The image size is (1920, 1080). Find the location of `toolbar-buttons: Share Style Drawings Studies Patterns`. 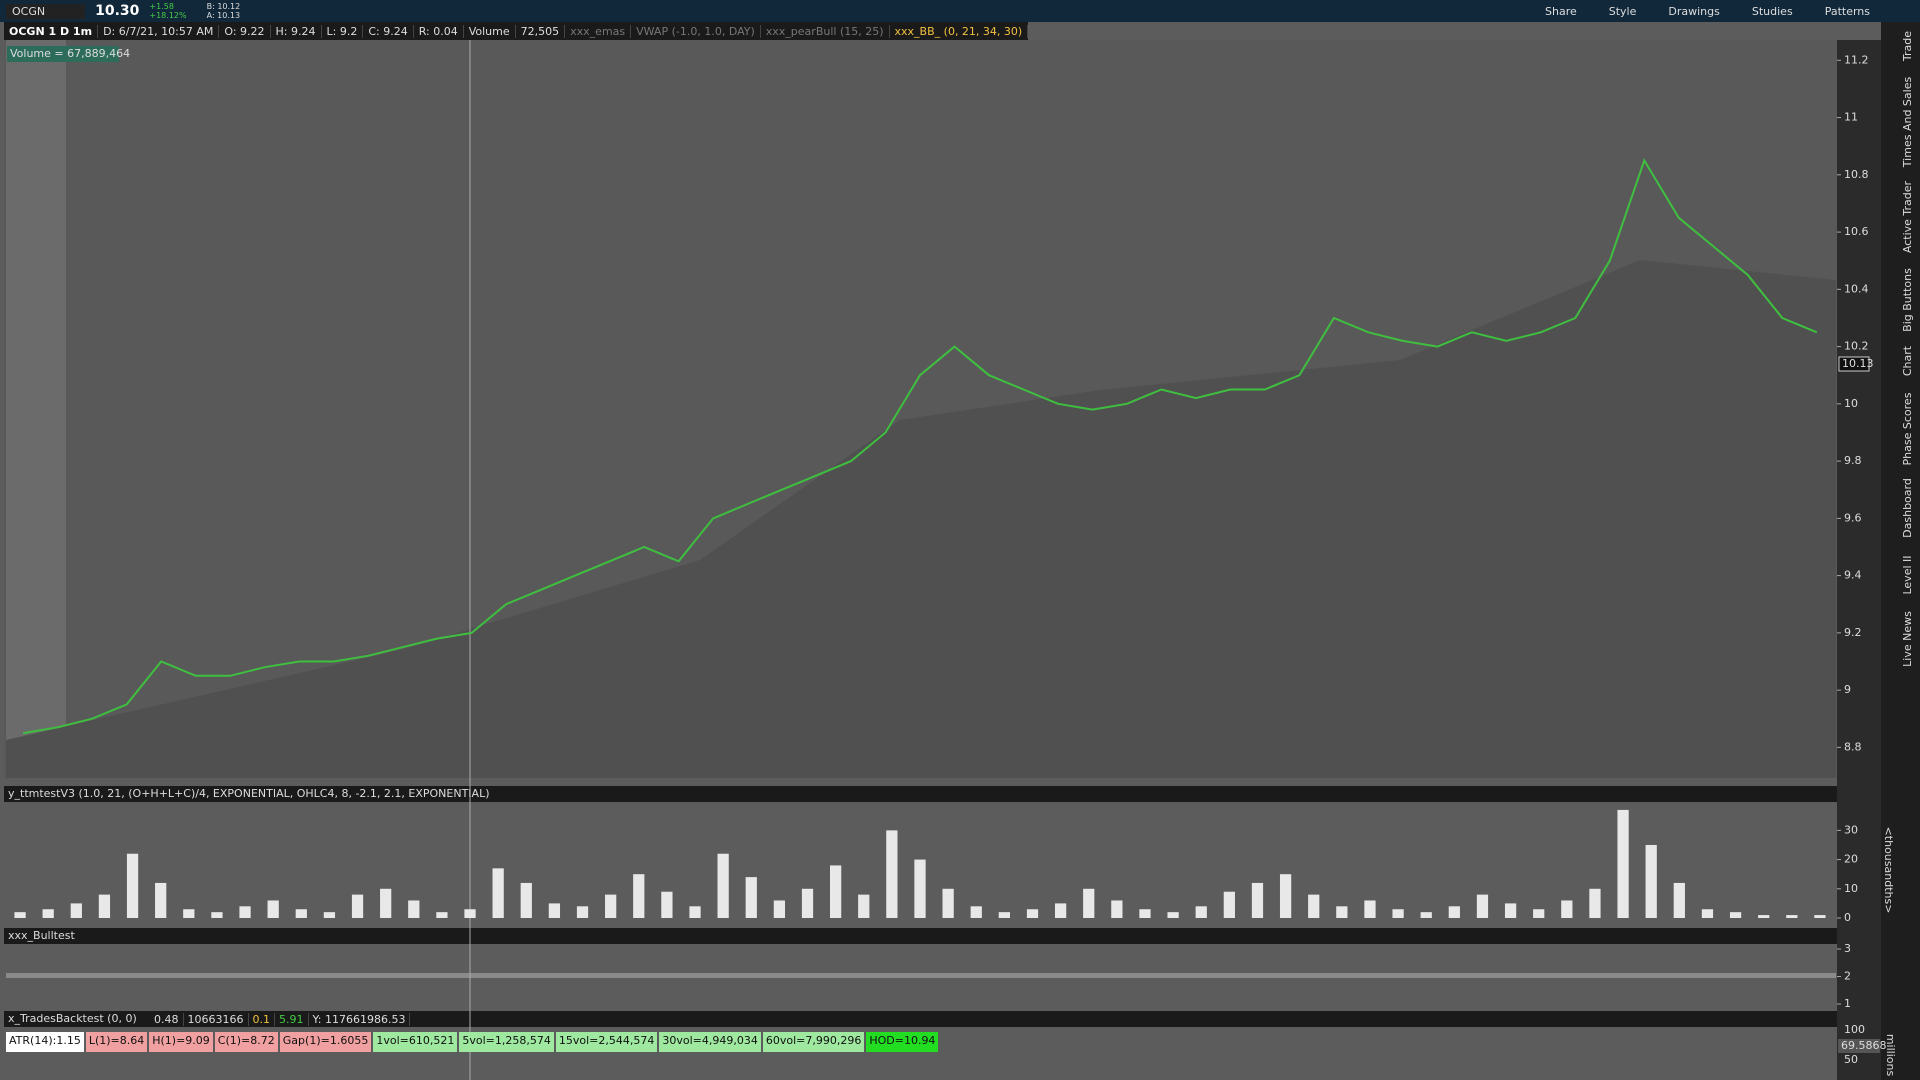

toolbar-buttons: Share Style Drawings Studies Patterns is located at coordinates (1712, 11).